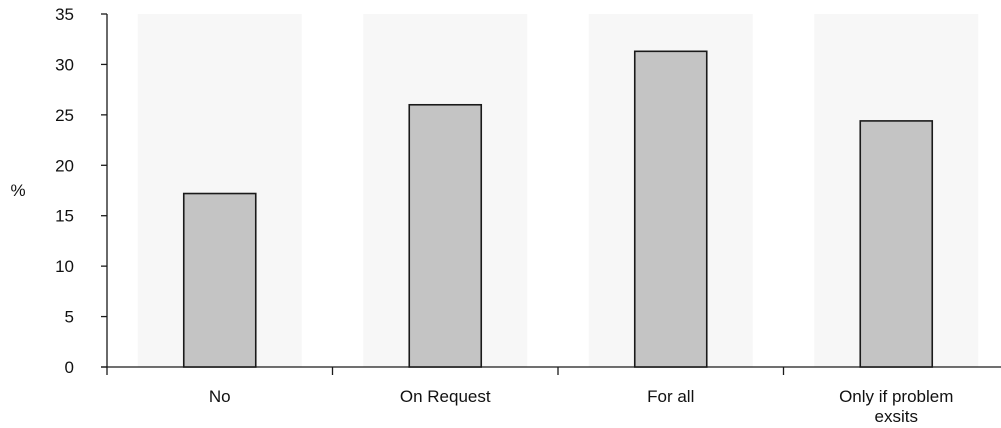 This screenshot has height=428, width=1001. Describe the element at coordinates (81, 191) in the screenshot. I see `y-axis: 0 5 10 15 20 25 30 35` at that location.